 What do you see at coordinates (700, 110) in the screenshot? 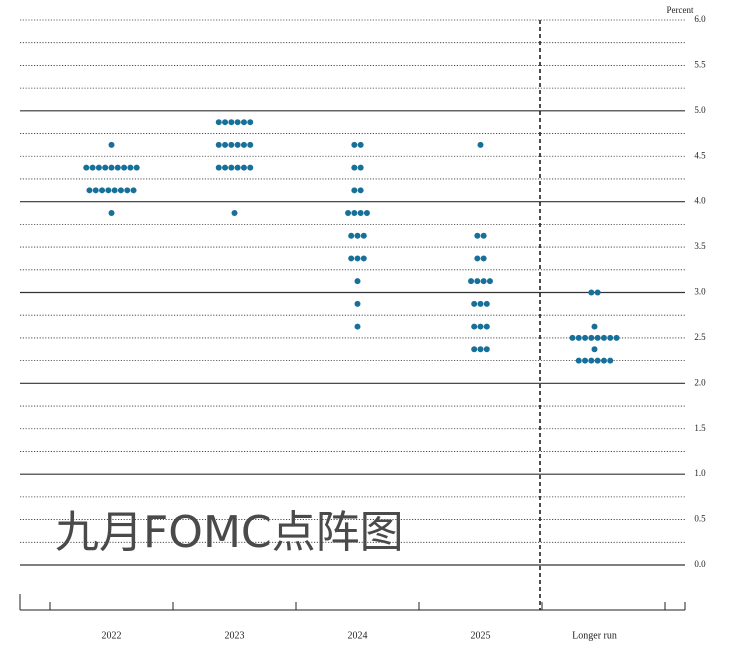
I see `y-tick-label: 5.0` at bounding box center [700, 110].